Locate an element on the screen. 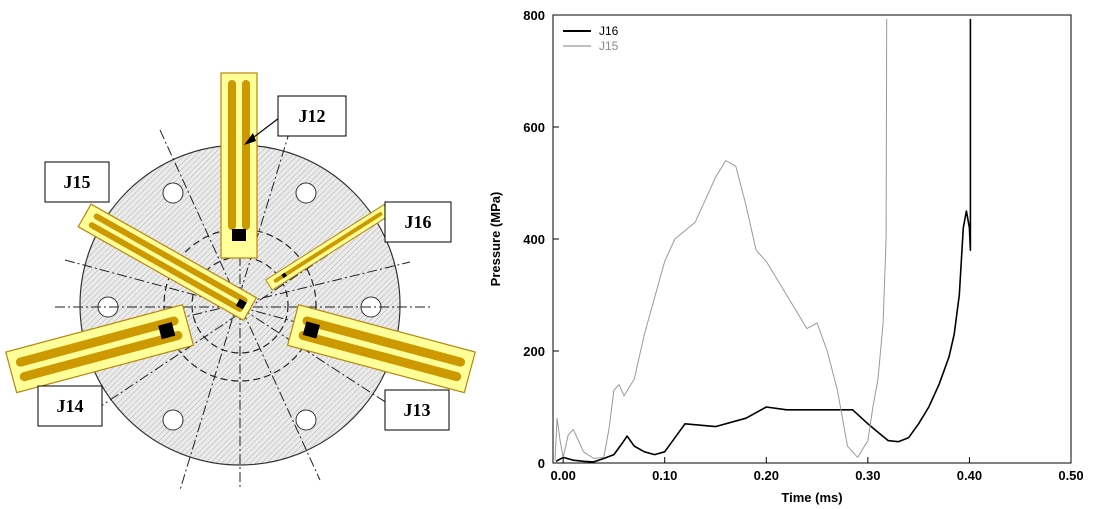 The image size is (1093, 509). label-j12: J12 is located at coordinates (312, 116).